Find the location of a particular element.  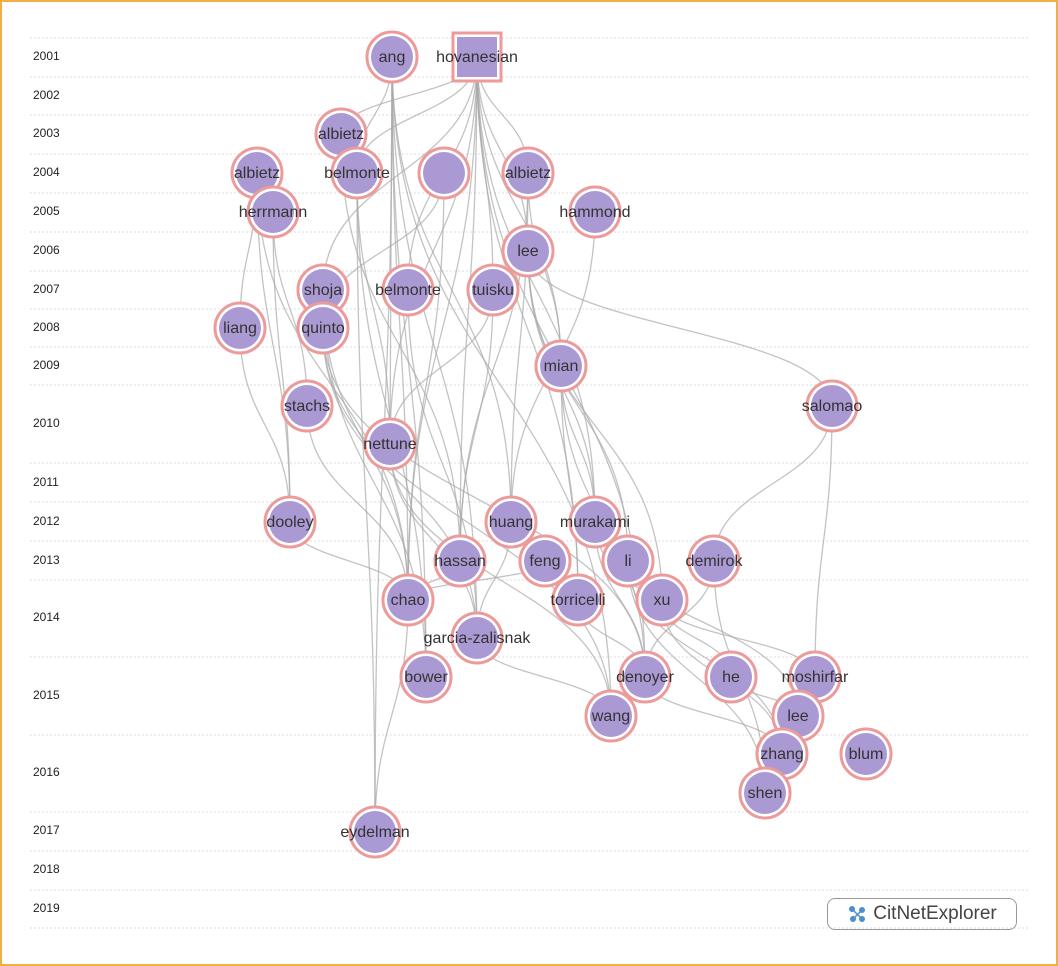

year-label: 2001 is located at coordinates (46, 56).